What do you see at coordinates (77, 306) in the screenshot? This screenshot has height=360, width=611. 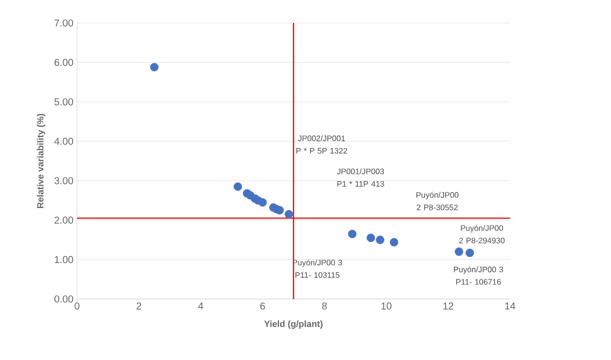 I see `x-tick-label: 0` at bounding box center [77, 306].